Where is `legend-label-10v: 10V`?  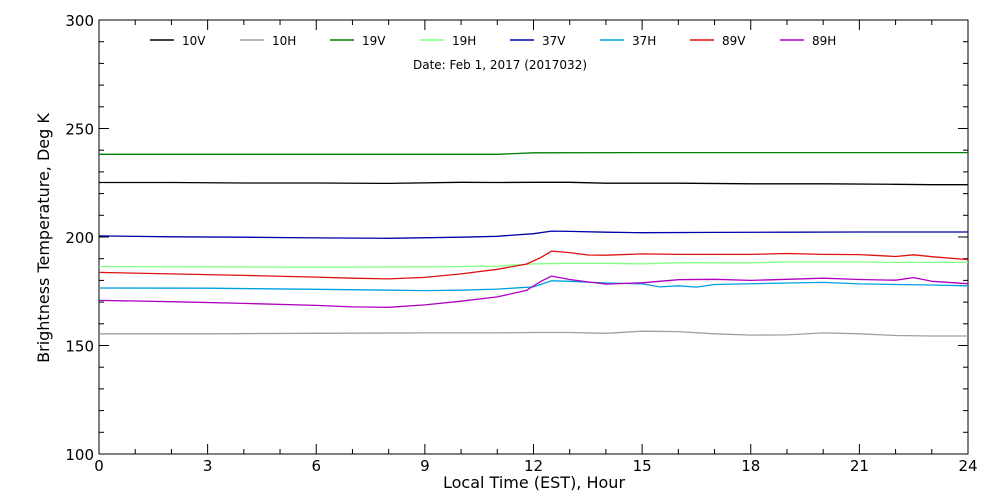
legend-label-10v: 10V is located at coordinates (194, 41).